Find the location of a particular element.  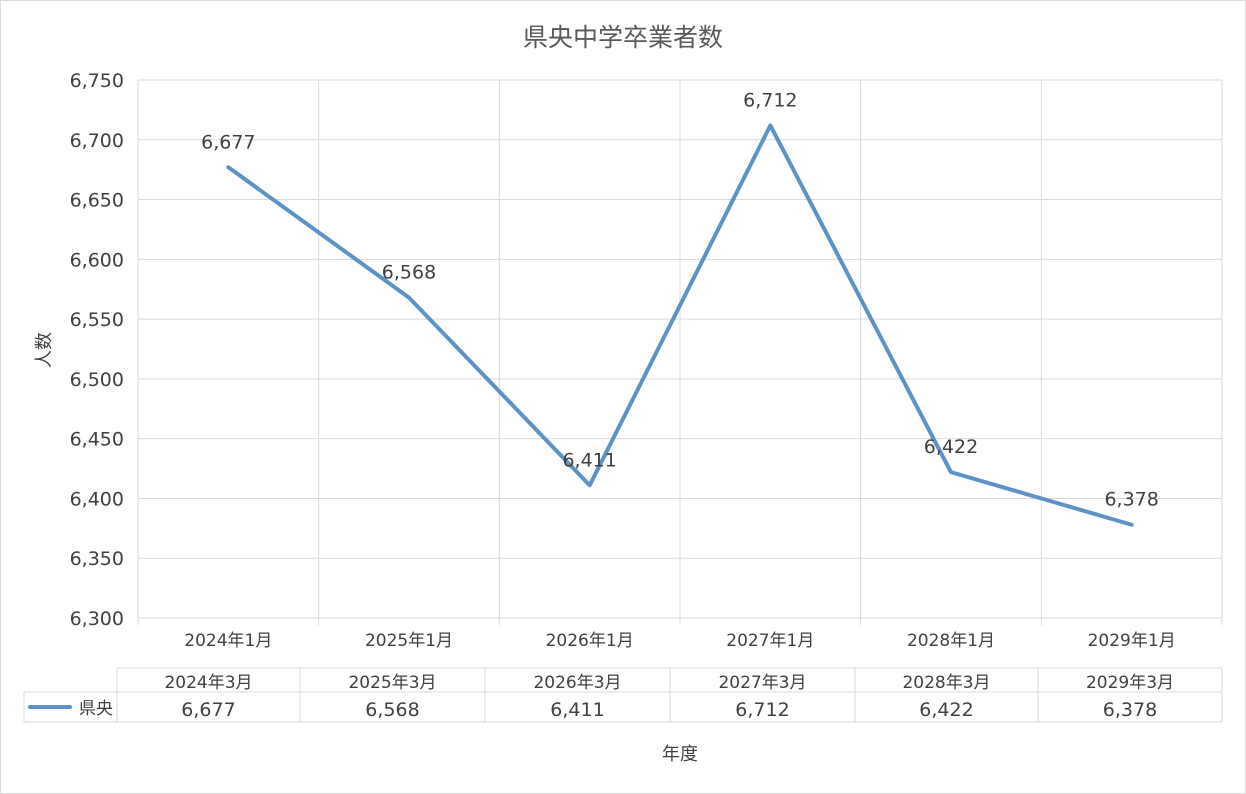

table-header-cell: 2026年3月 is located at coordinates (577, 683).